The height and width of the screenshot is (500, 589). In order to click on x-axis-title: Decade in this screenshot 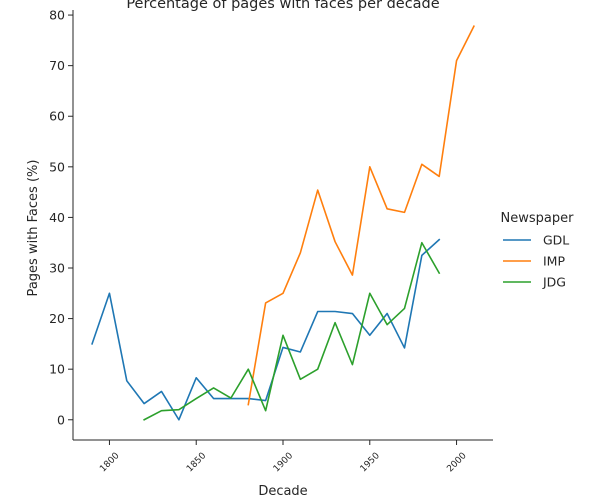, I will do `click(282, 491)`.